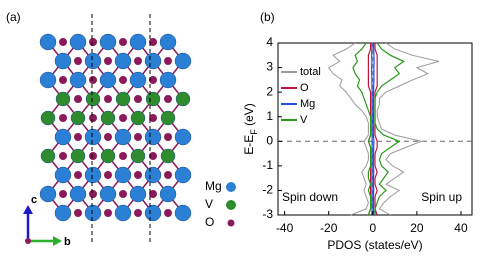 Image resolution: width=491 pixels, height=268 pixels. I want to click on x-tick-label: -40, so click(285, 228).